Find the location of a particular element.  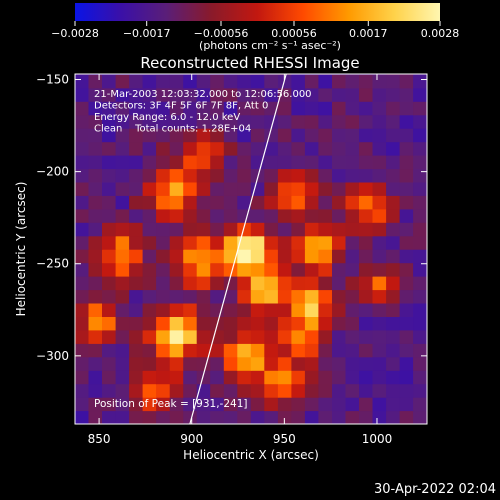

y-axis-label: Heliocentric Y (arcsec) is located at coordinates (21, 249).